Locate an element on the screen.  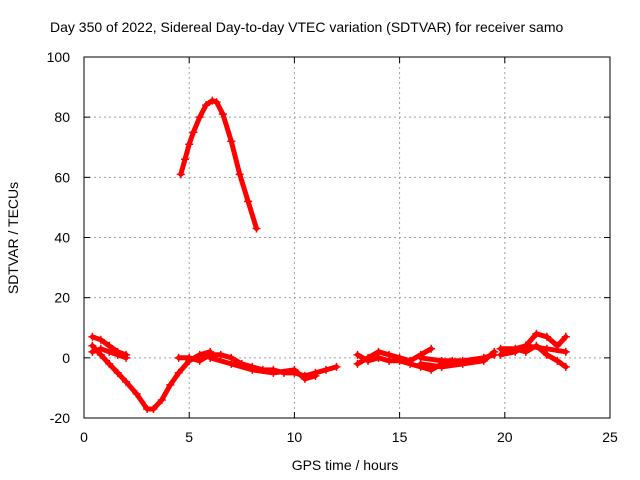
series-arc-late-a is located at coordinates (533, 344).